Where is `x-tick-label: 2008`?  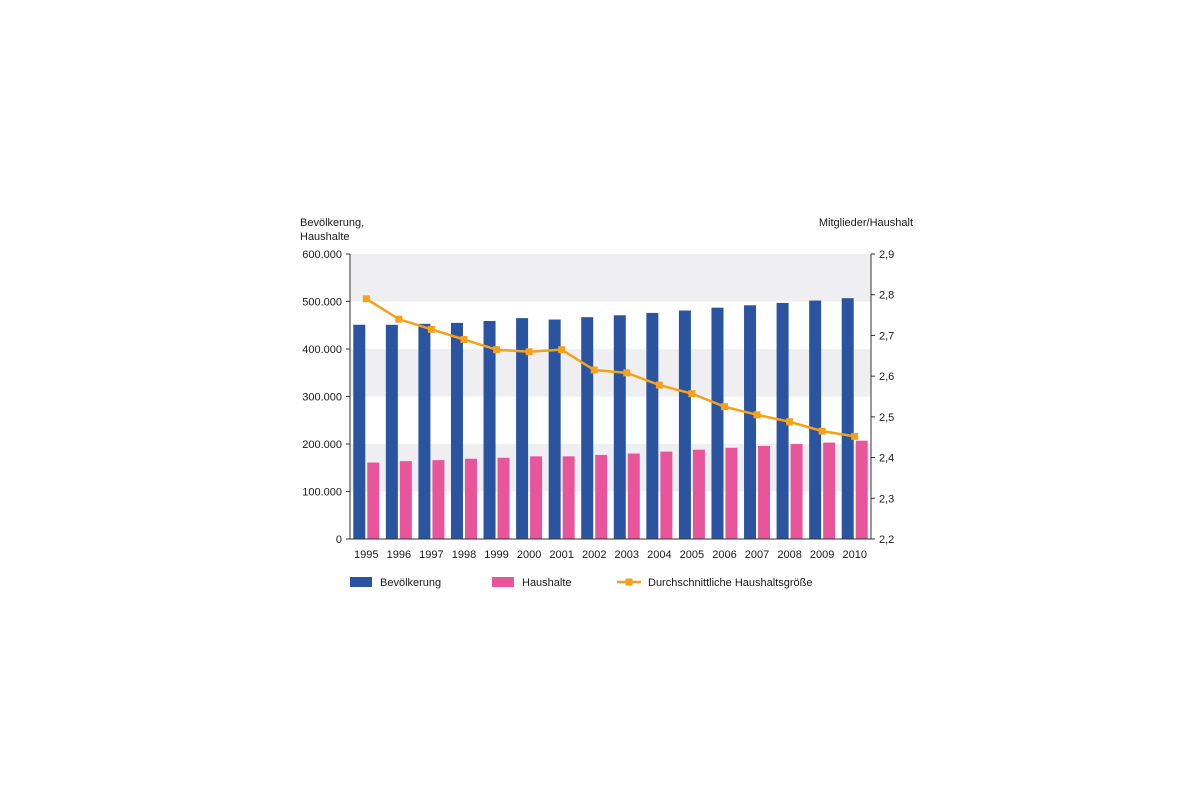 x-tick-label: 2008 is located at coordinates (789, 555).